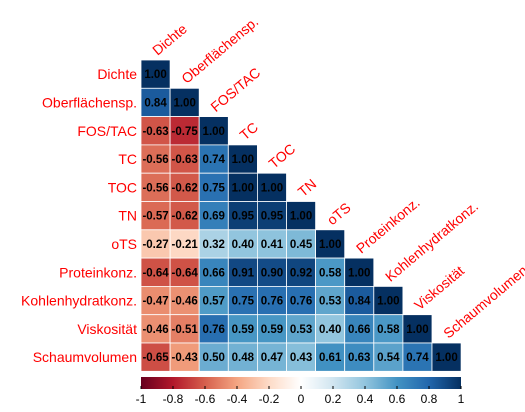 The image size is (525, 412). I want to click on row-label: Proteinkonz., so click(98, 272).